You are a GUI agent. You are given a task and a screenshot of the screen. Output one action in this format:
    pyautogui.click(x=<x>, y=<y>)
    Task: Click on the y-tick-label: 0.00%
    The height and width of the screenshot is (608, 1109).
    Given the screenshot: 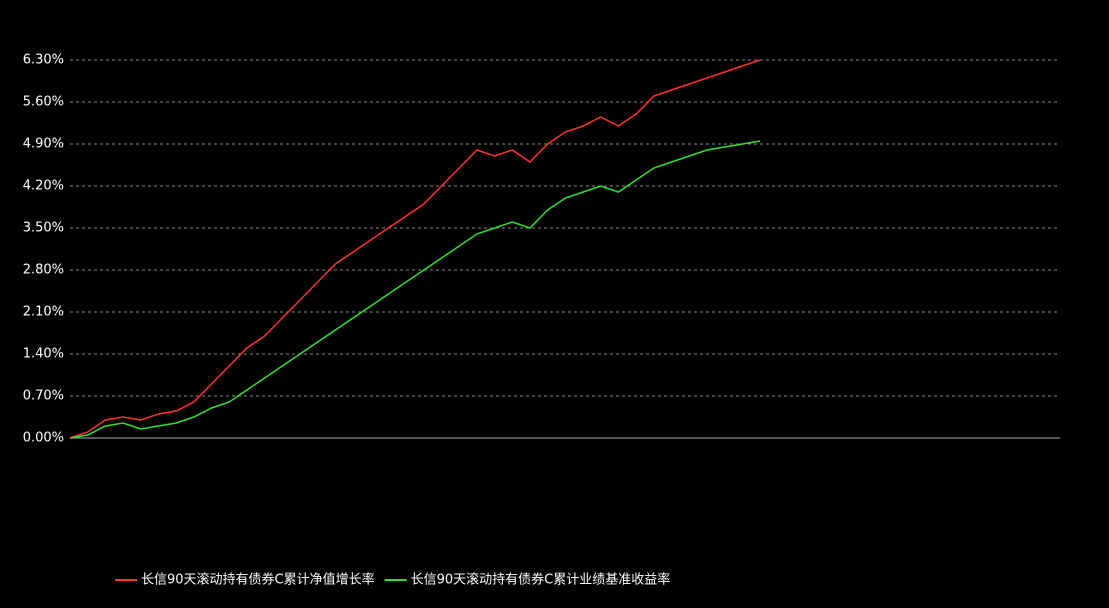 What is the action you would take?
    pyautogui.click(x=43, y=438)
    